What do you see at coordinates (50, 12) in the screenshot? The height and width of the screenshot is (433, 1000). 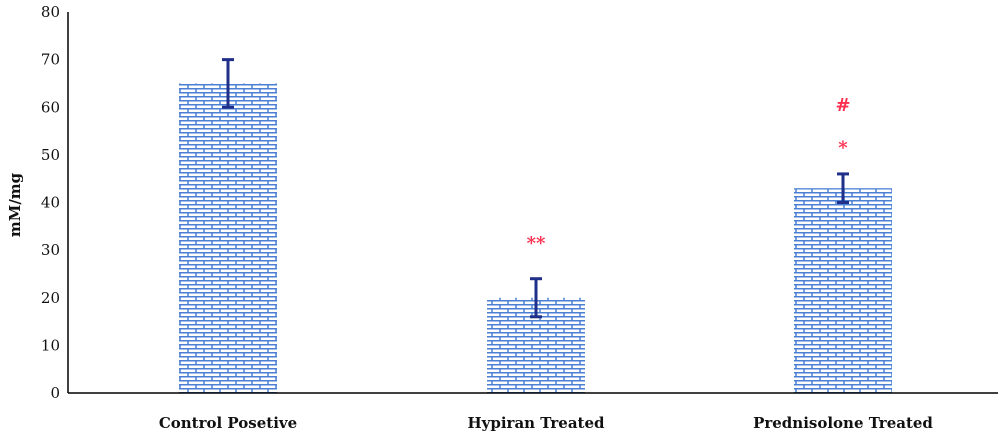 I see `y-tick-label: 80` at bounding box center [50, 12].